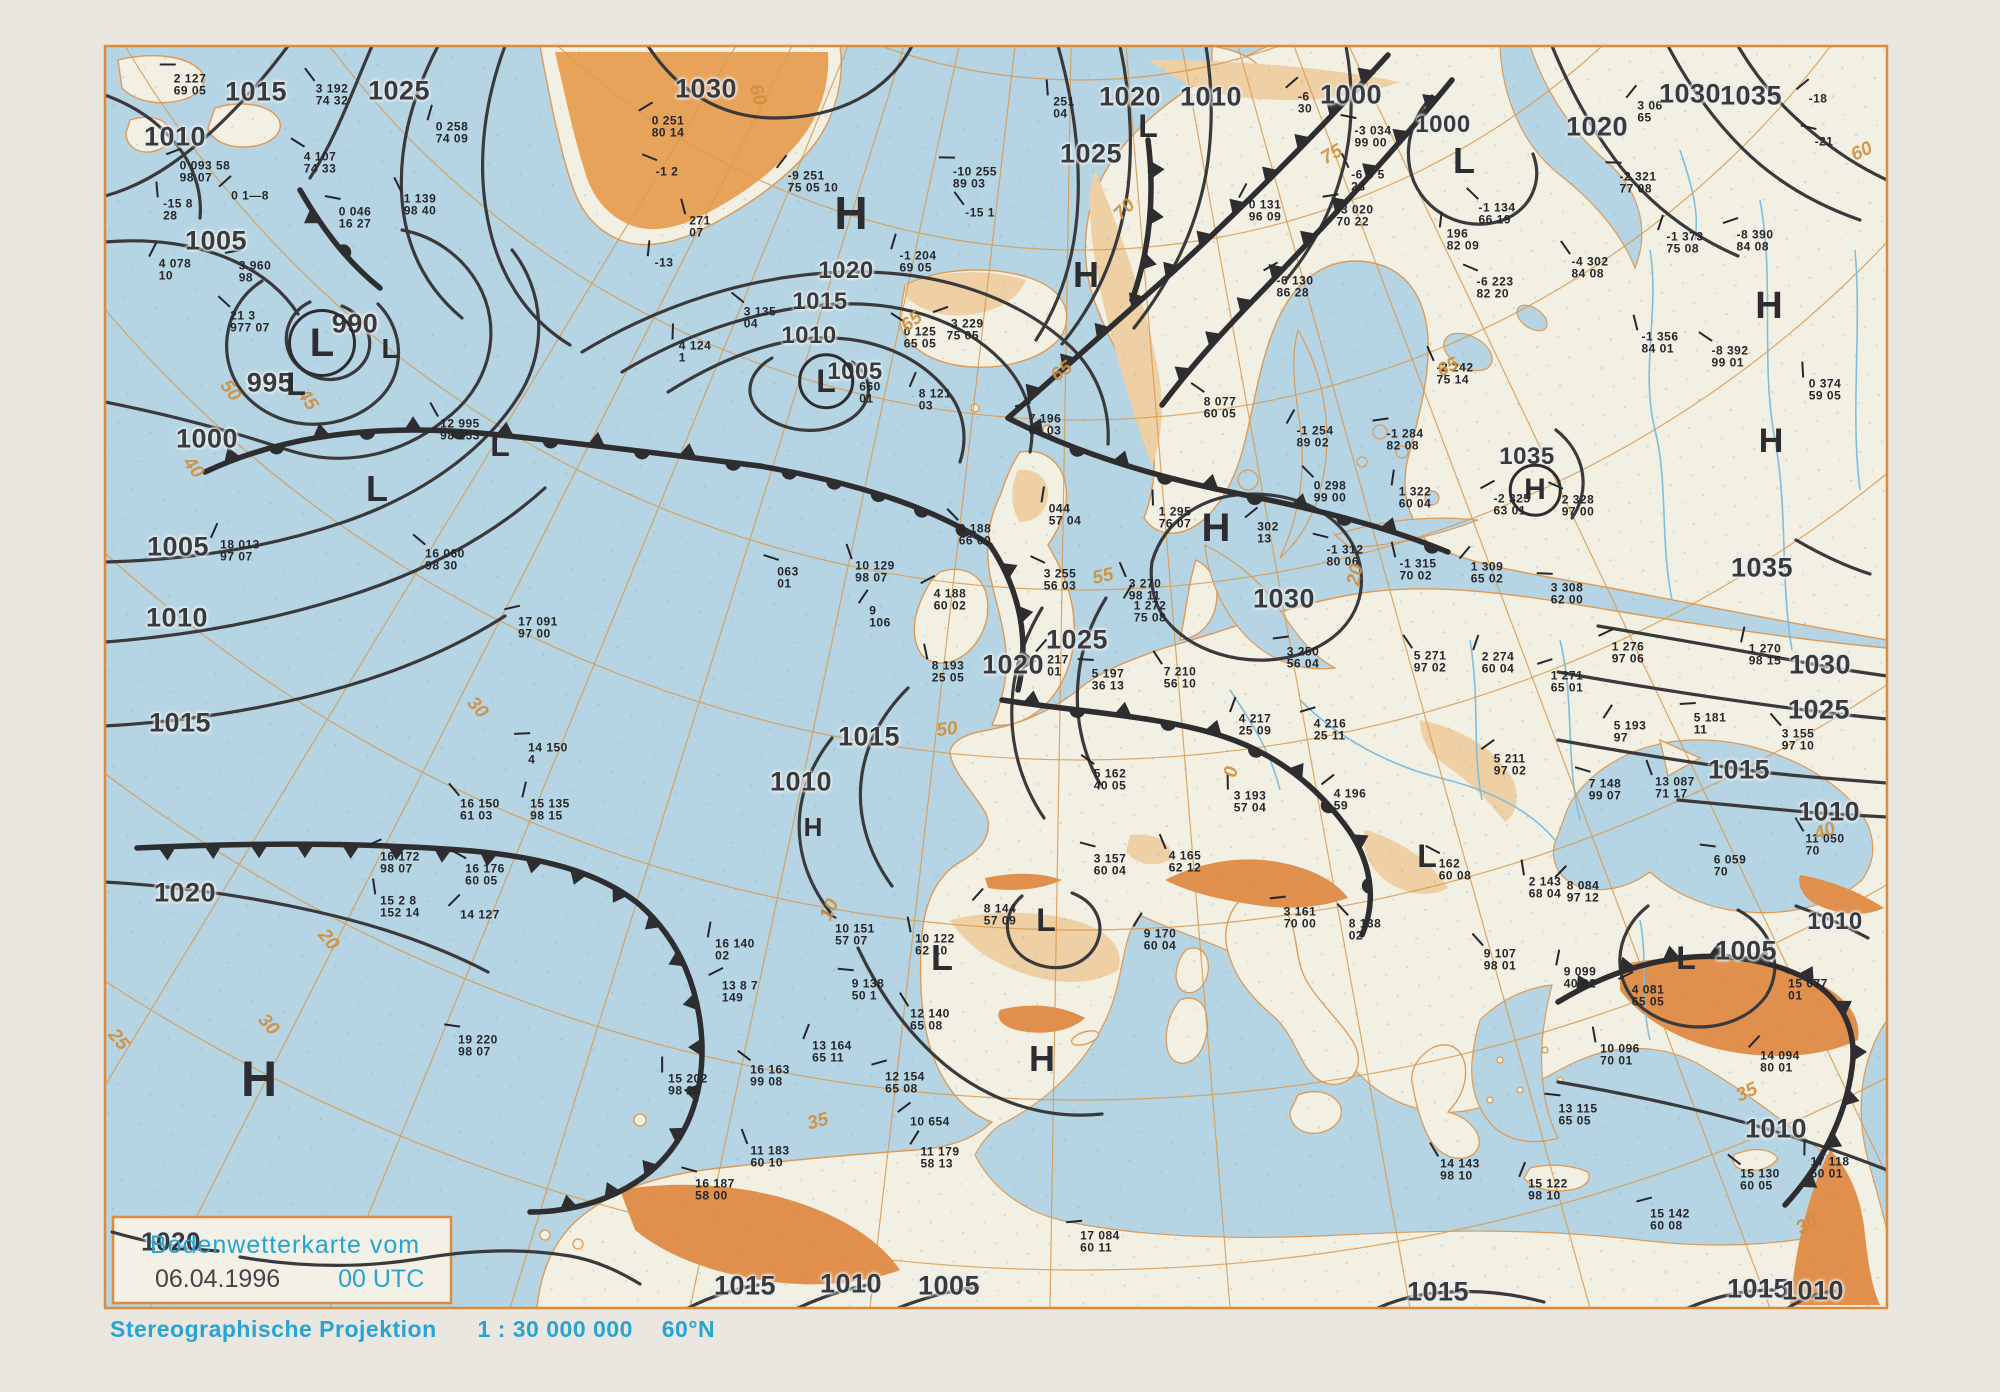  What do you see at coordinates (688, 1329) in the screenshot?
I see `caption-latitude: 60°N` at bounding box center [688, 1329].